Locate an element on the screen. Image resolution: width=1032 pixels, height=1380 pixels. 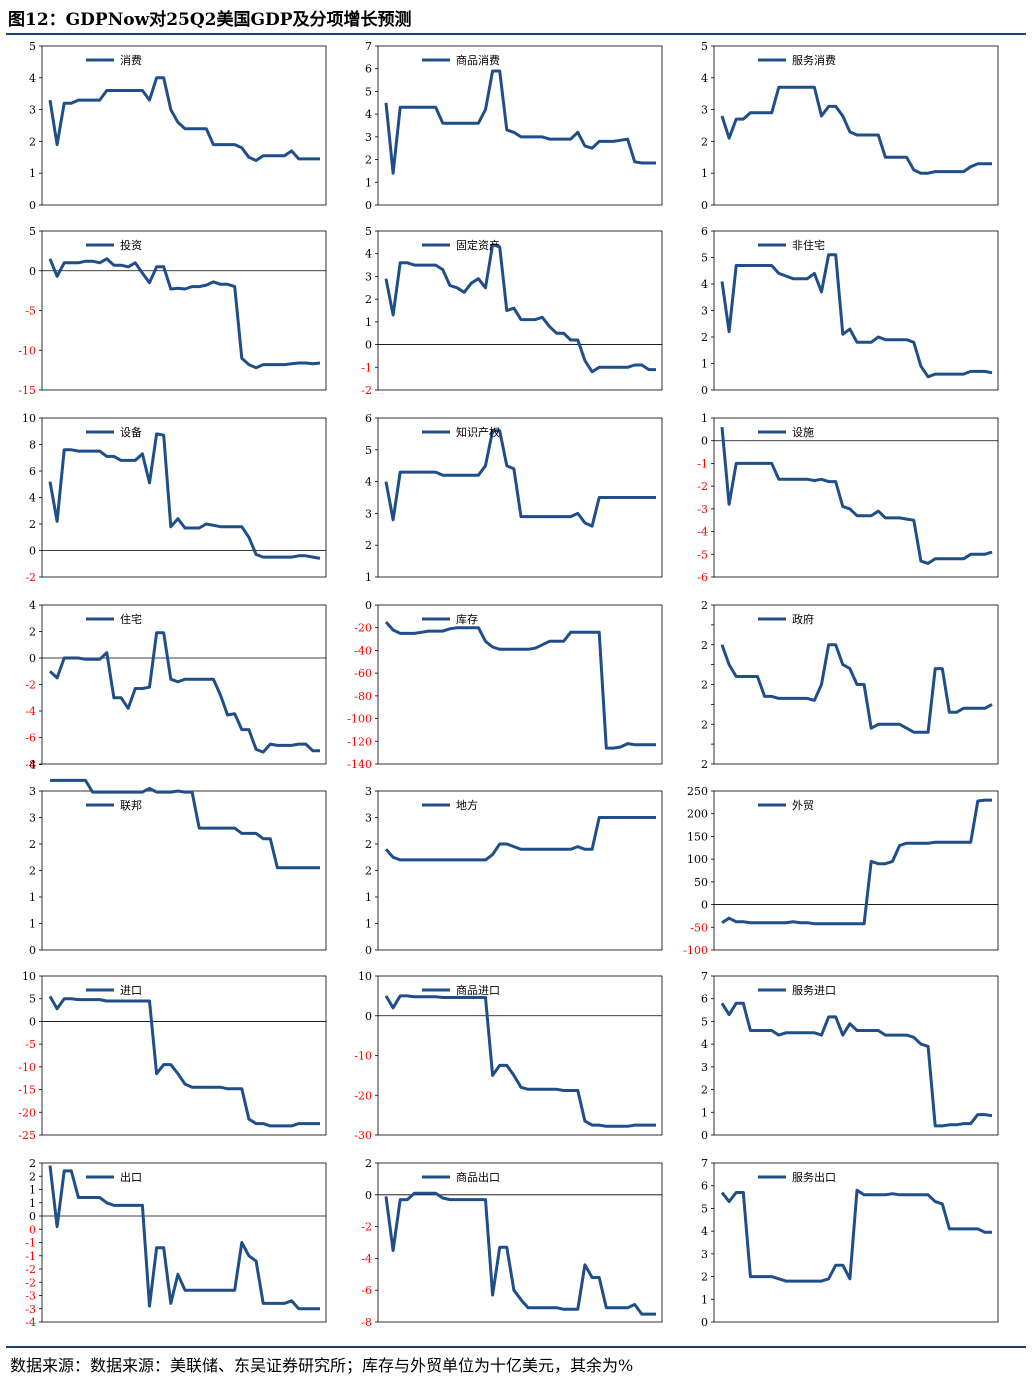
y-tick-label: -25 is located at coordinates (27, 1135).